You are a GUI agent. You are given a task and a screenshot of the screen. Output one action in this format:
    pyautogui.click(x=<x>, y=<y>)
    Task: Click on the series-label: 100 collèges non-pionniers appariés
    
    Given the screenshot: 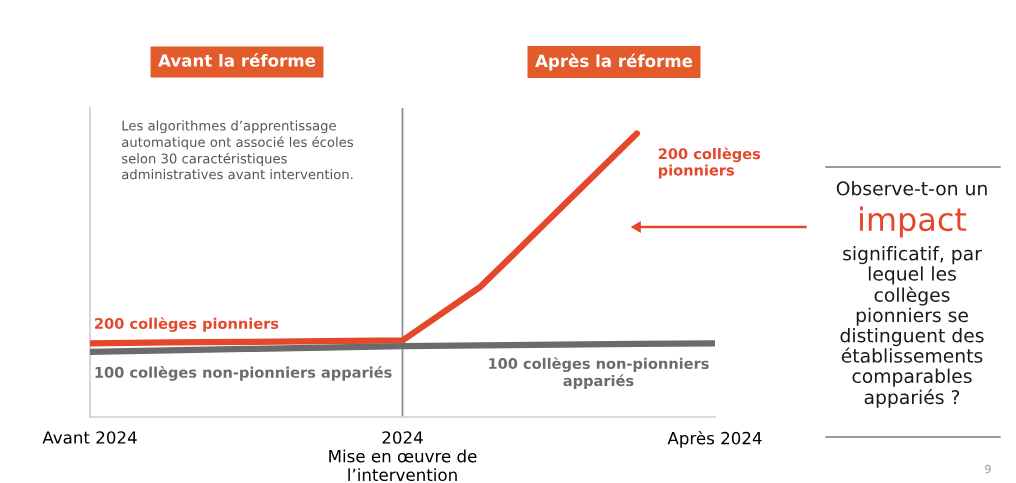 What is the action you would take?
    pyautogui.click(x=599, y=373)
    